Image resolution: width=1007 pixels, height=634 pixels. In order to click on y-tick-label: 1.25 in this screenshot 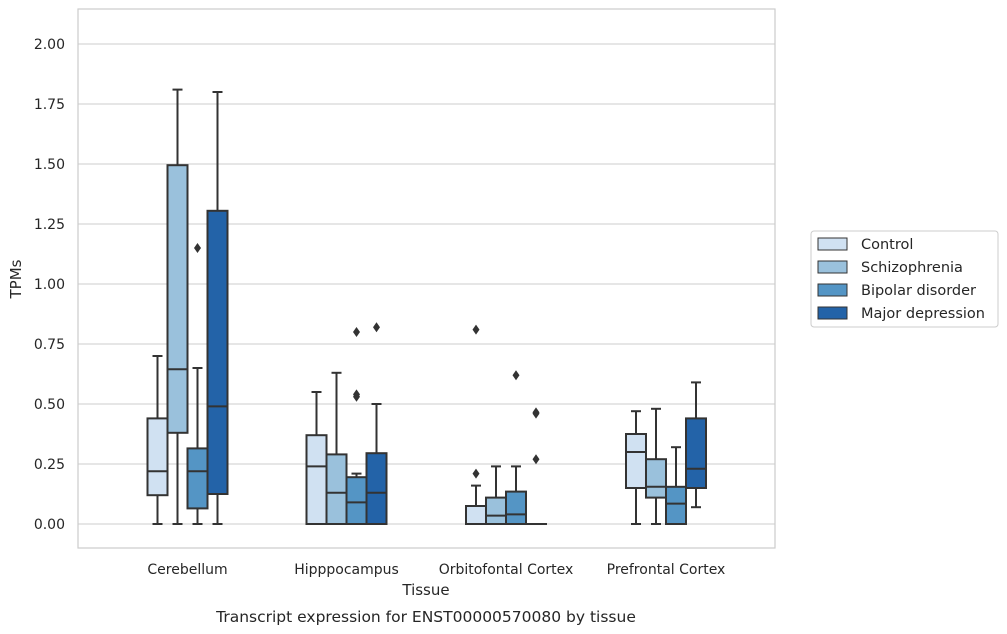, I will do `click(49, 225)`.